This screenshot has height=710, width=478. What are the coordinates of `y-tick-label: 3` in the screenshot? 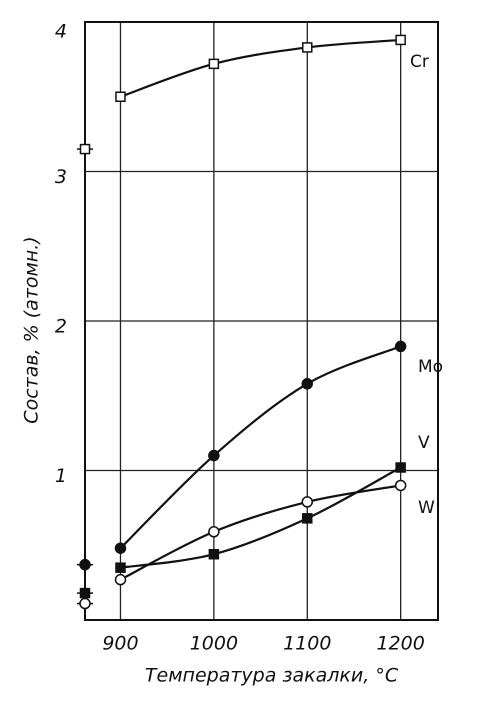 It's located at (61, 177).